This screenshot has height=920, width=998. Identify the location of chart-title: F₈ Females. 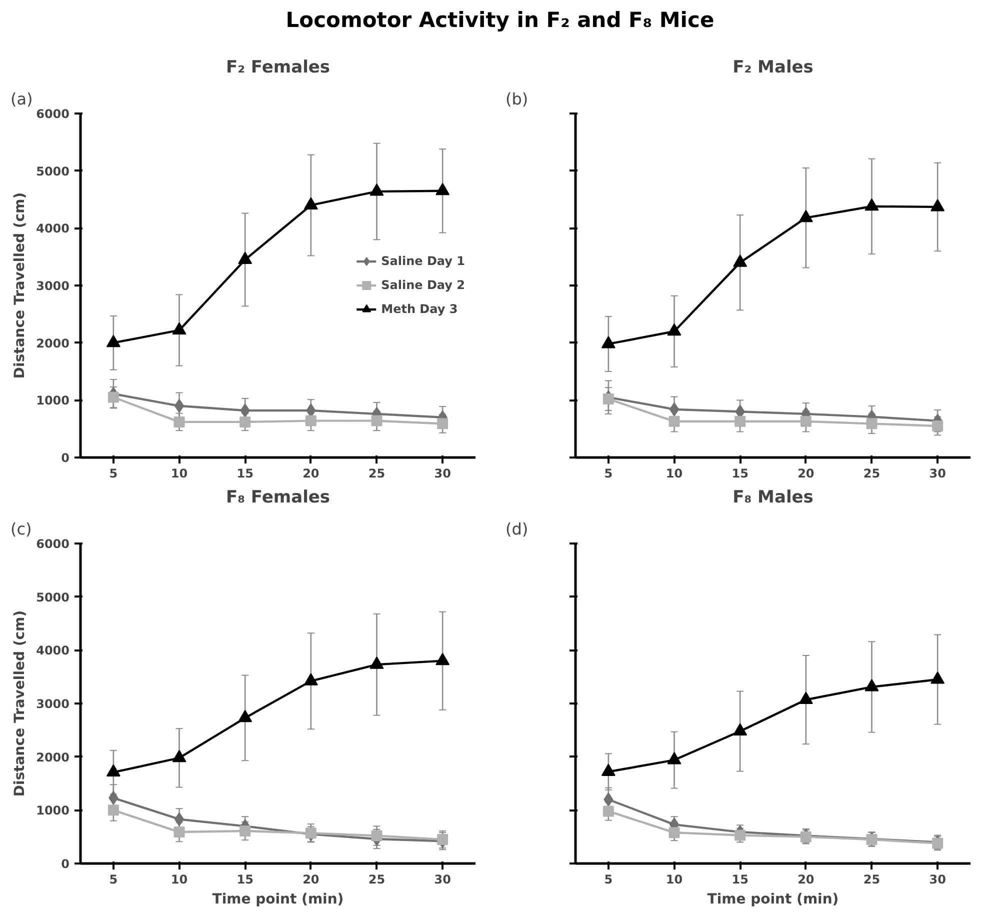
(278, 498).